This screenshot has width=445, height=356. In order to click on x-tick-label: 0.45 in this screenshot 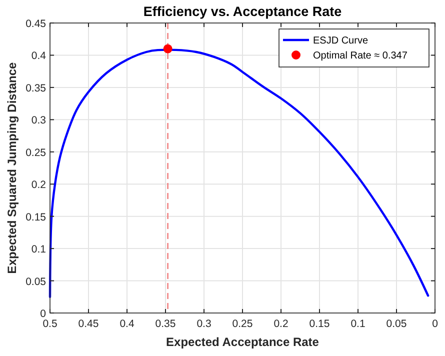, I will do `click(88, 324)`.